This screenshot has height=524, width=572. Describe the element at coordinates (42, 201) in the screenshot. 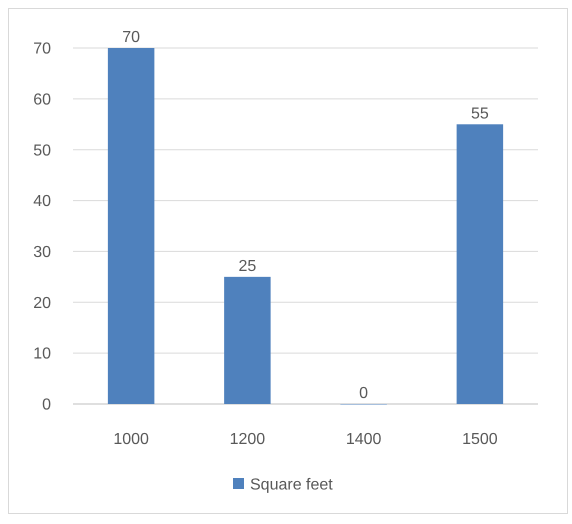

I see `y-tick-label: 40` at that location.